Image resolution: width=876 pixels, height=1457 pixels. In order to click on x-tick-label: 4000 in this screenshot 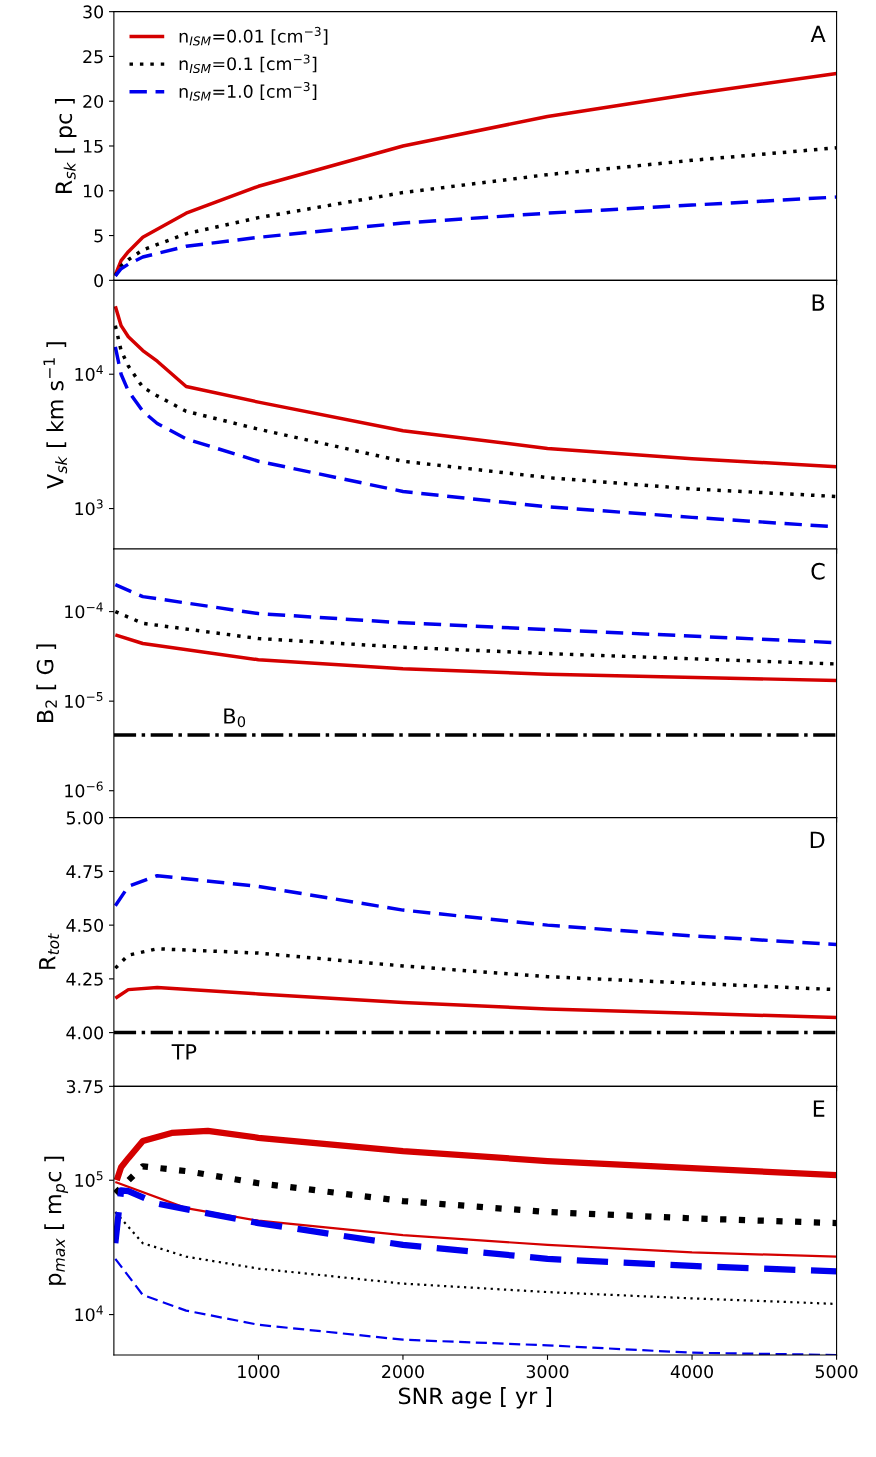, I will do `click(691, 1372)`.